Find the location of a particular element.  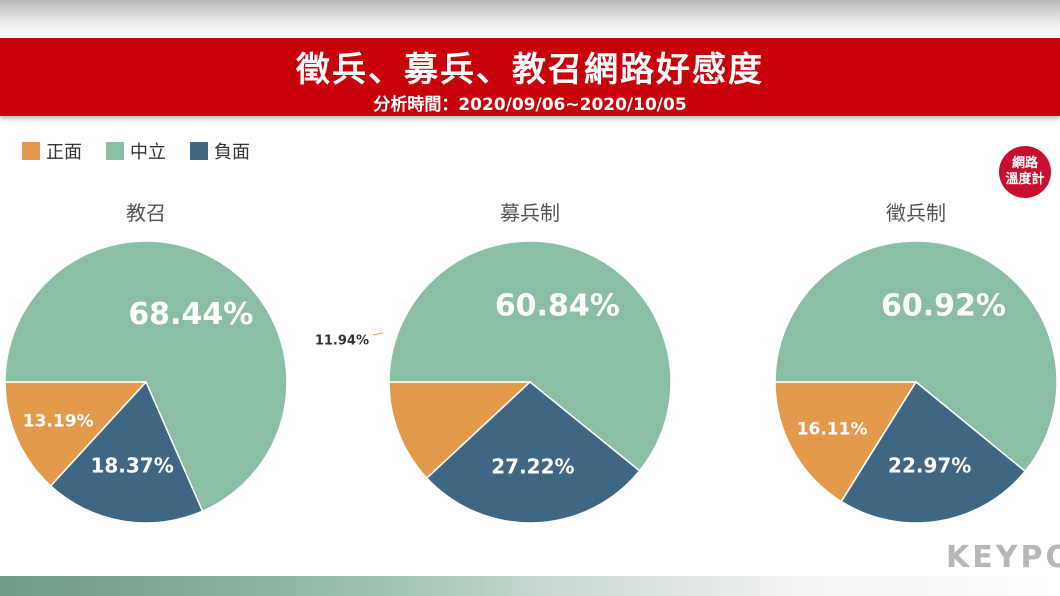

pie-label-positive: 11.94% is located at coordinates (342, 341).